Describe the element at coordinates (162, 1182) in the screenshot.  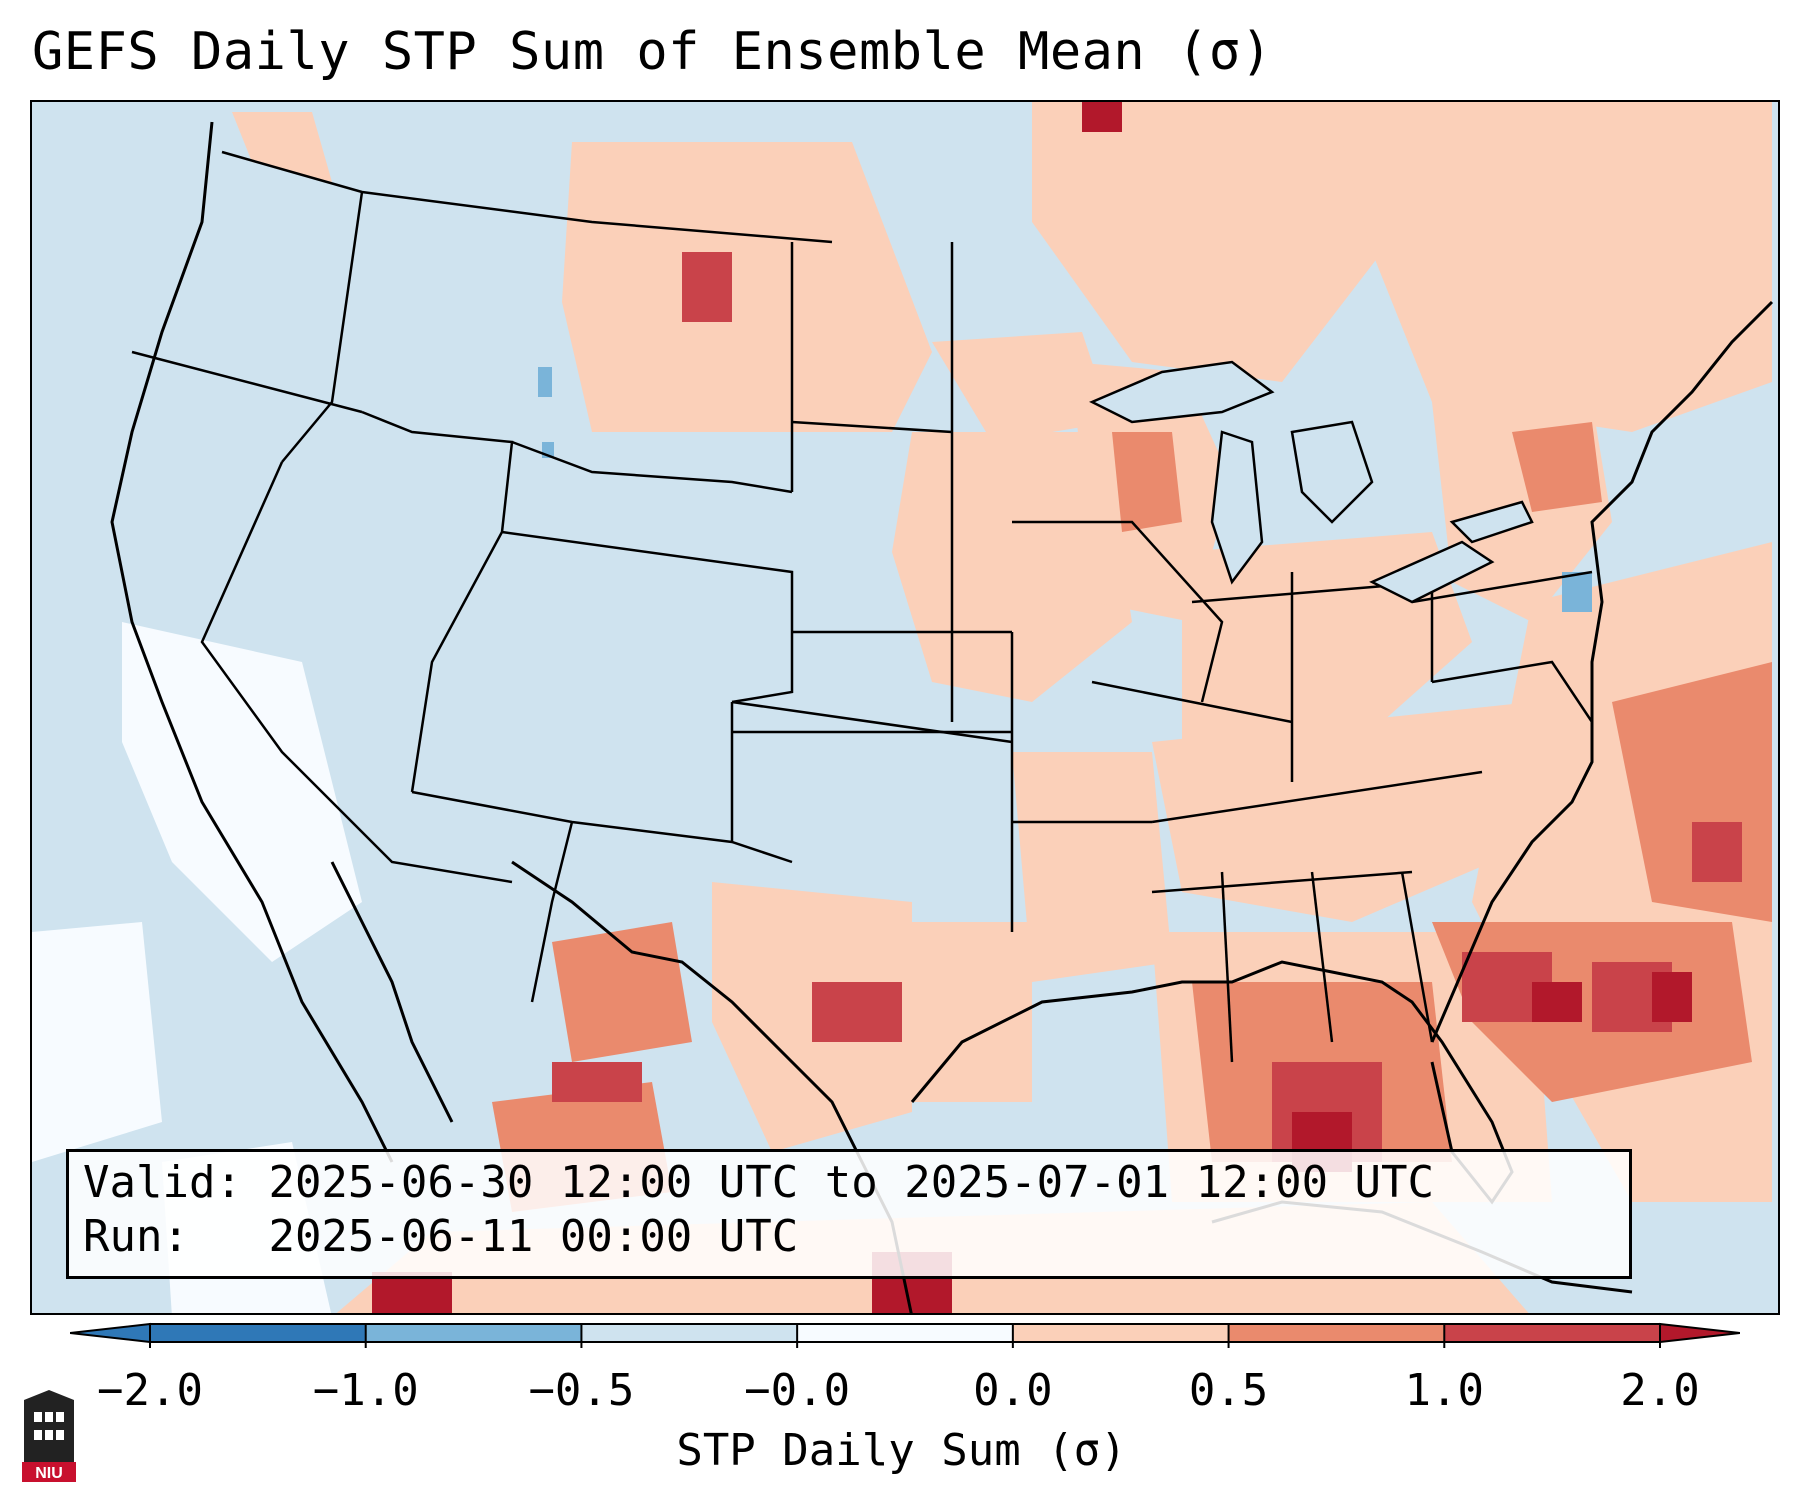
I see `valid-label: Valid:` at that location.